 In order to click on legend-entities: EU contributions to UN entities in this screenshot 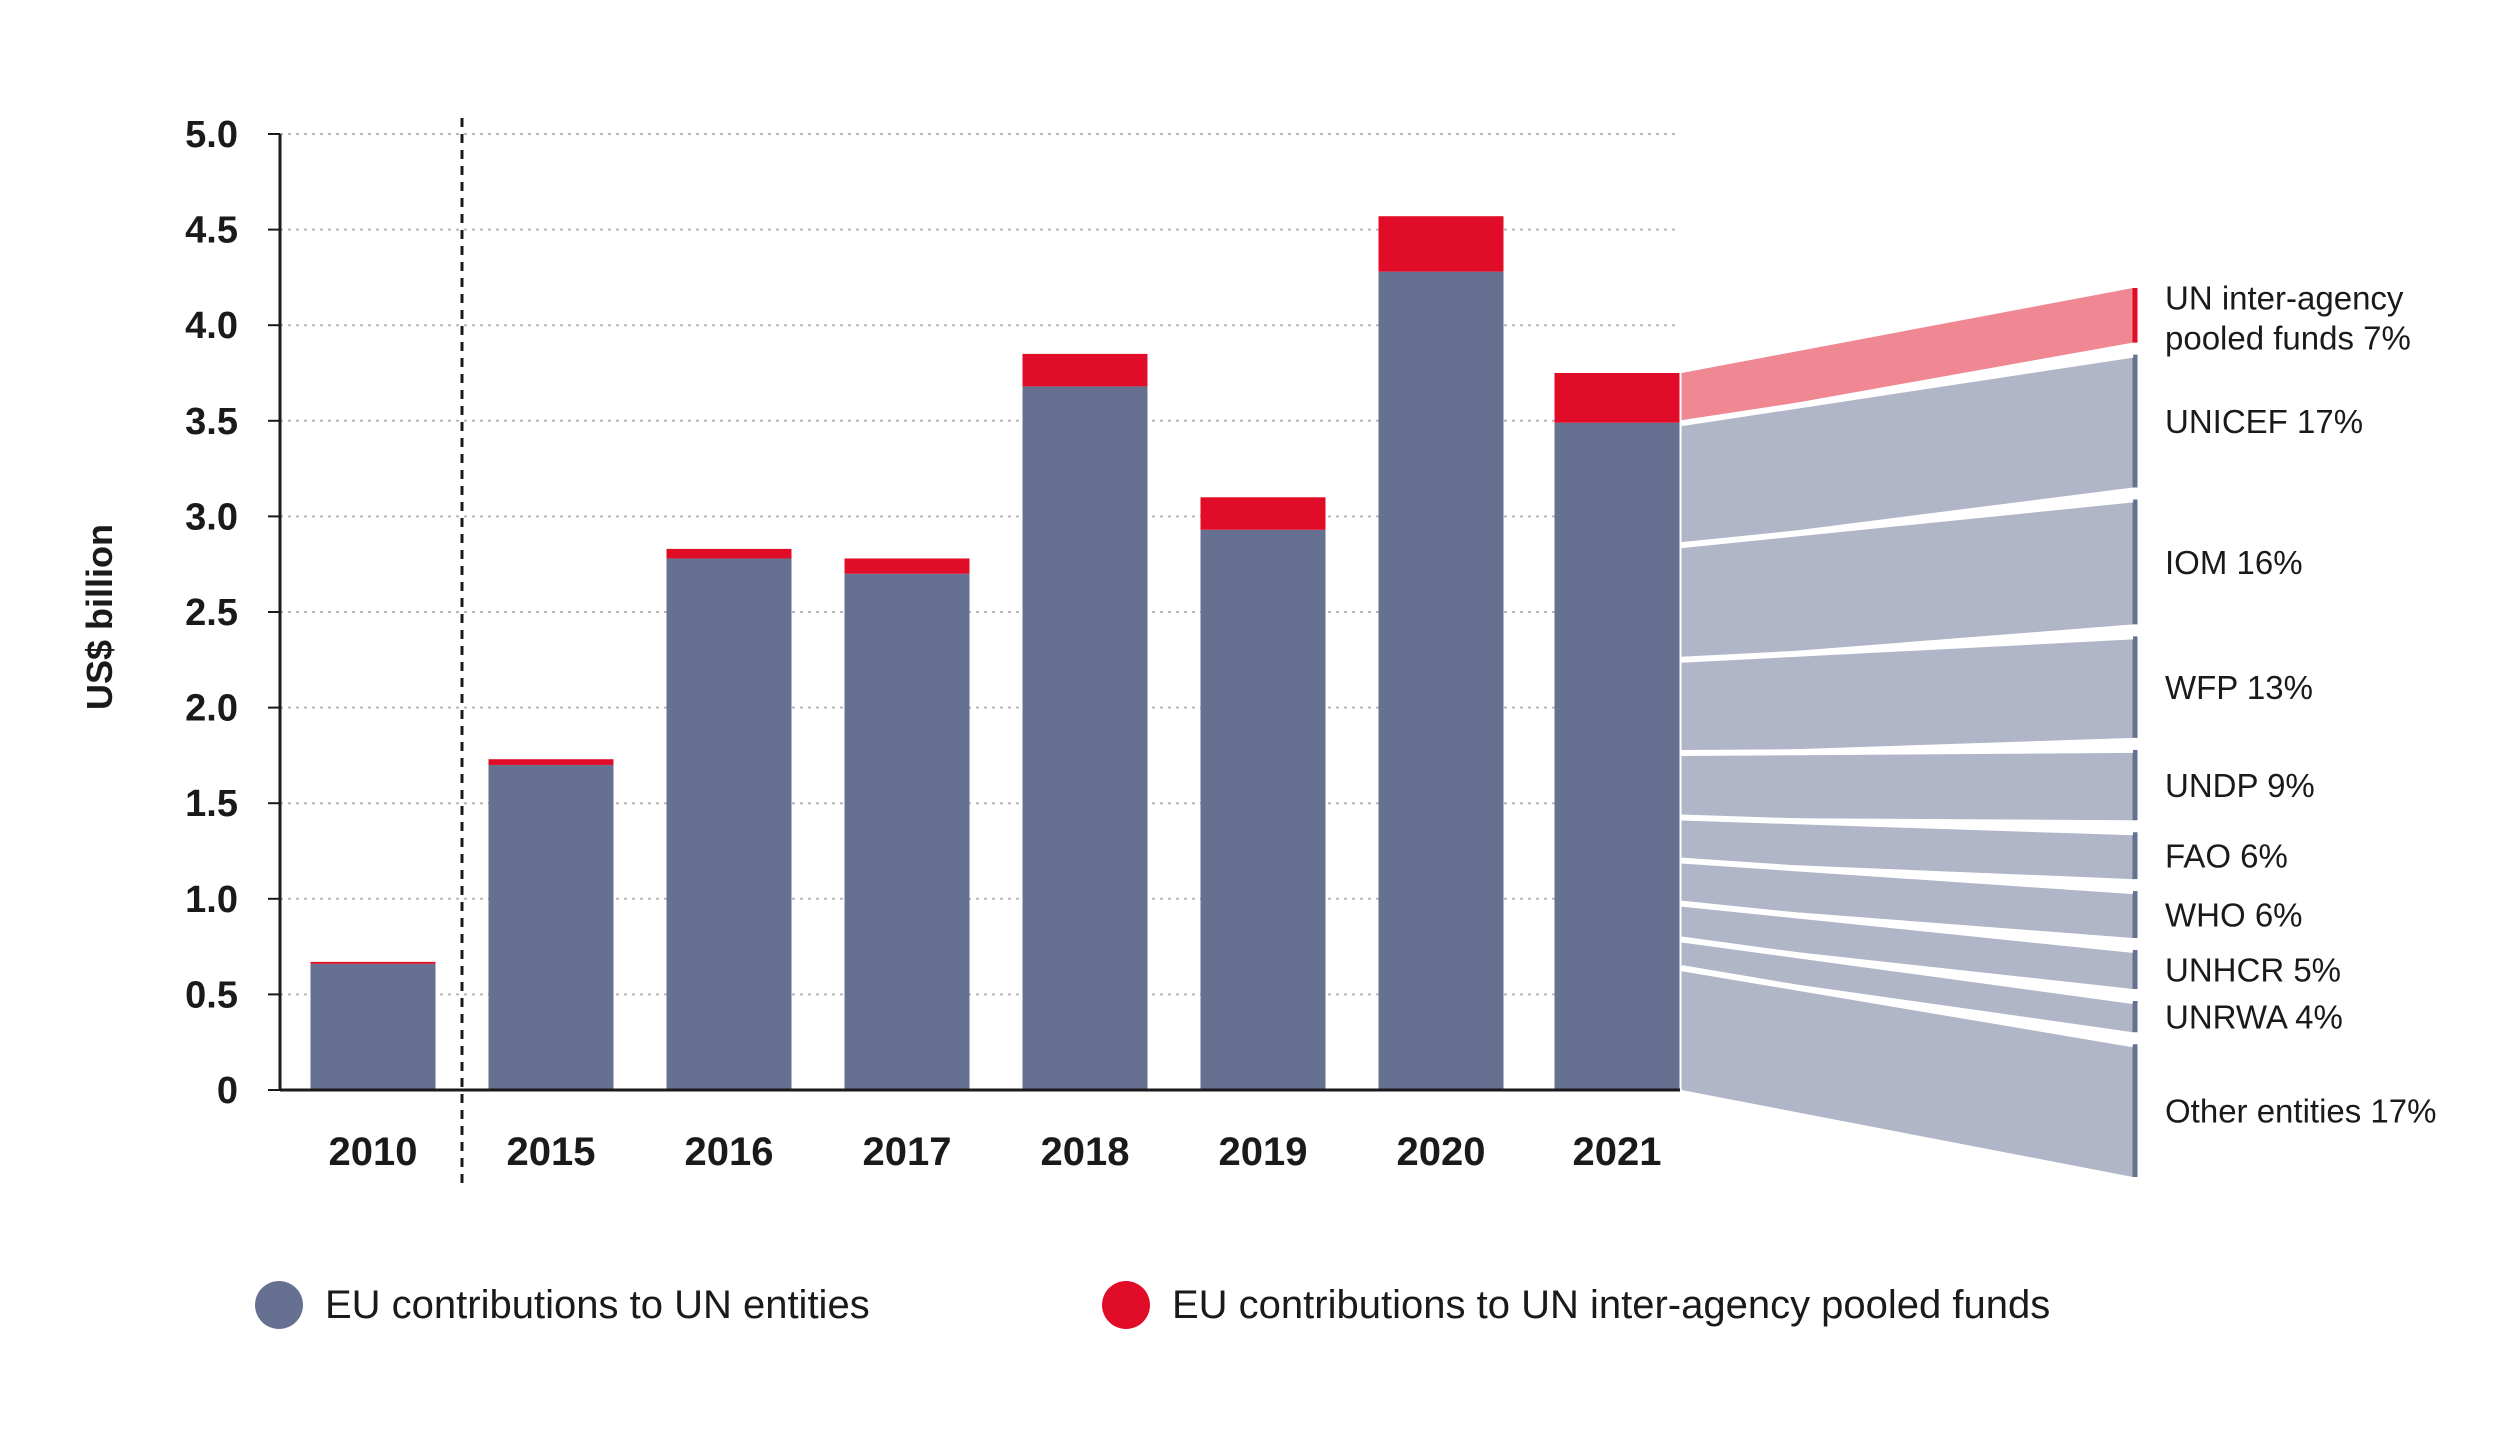, I will do `click(562, 1305)`.